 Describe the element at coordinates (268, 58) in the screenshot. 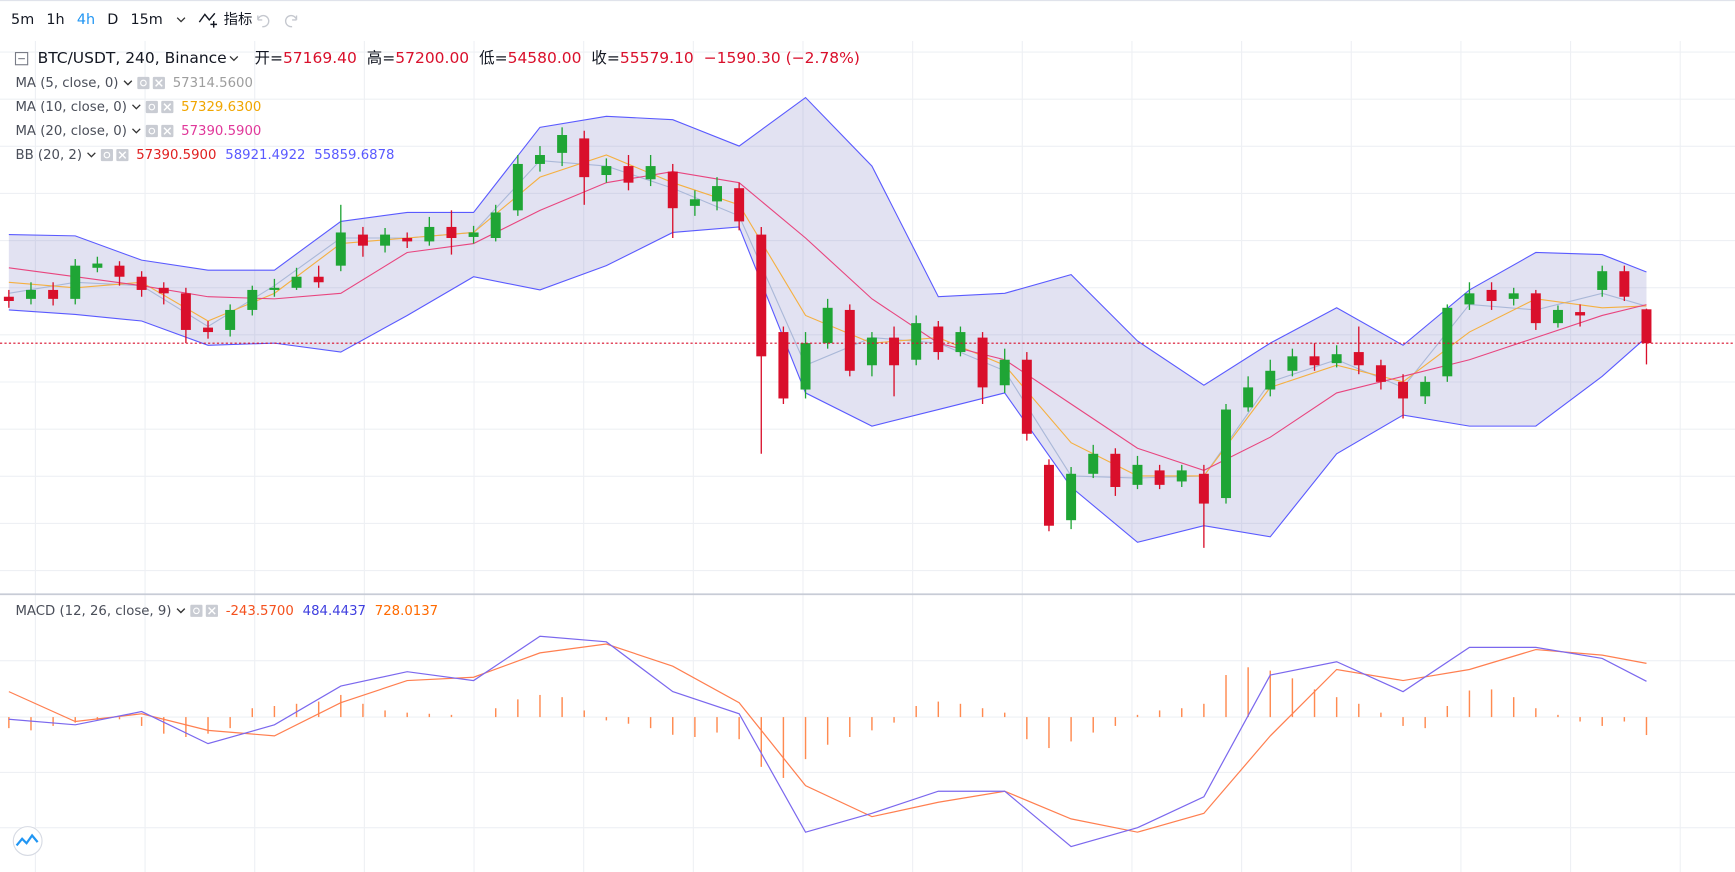

I see `ohlc-label: 开=` at that location.